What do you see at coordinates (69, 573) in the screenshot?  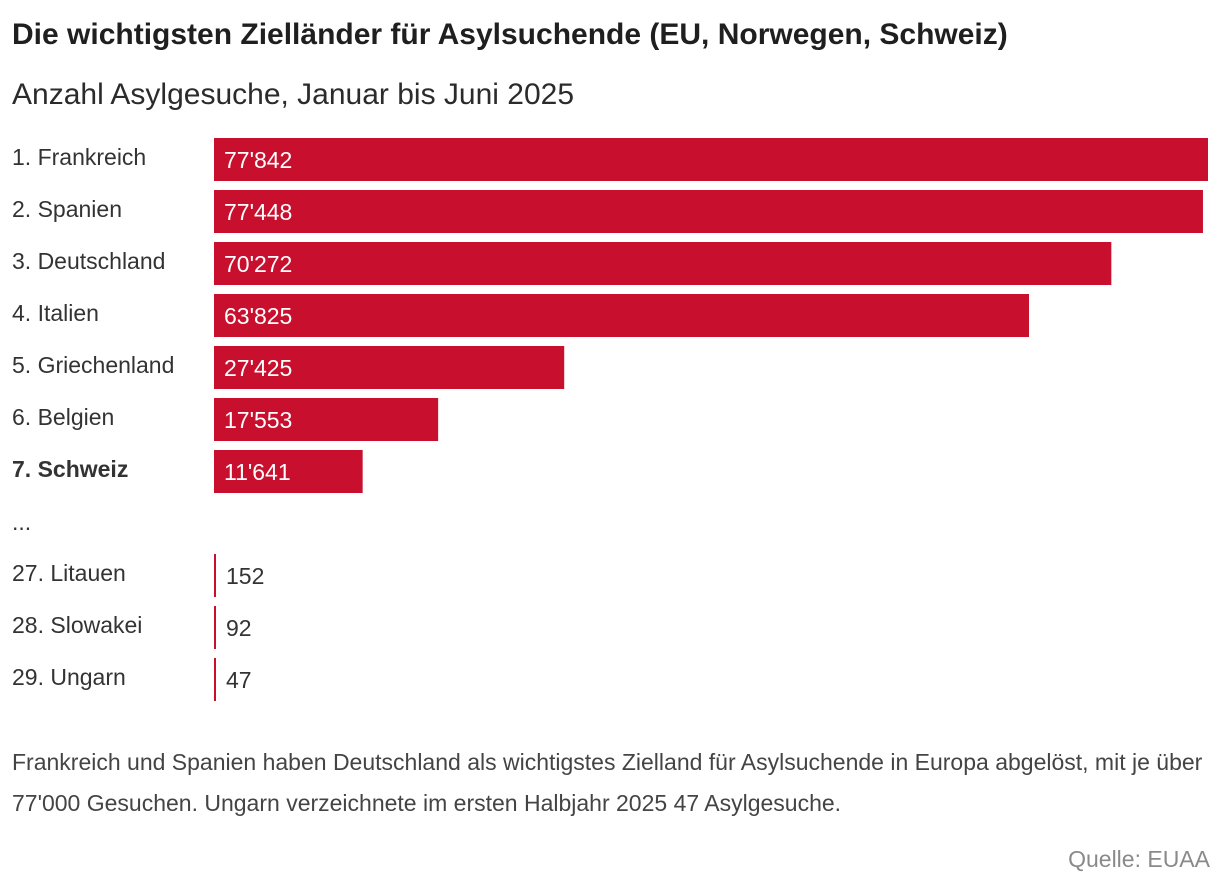 I see `category-label: 27. Litauen` at bounding box center [69, 573].